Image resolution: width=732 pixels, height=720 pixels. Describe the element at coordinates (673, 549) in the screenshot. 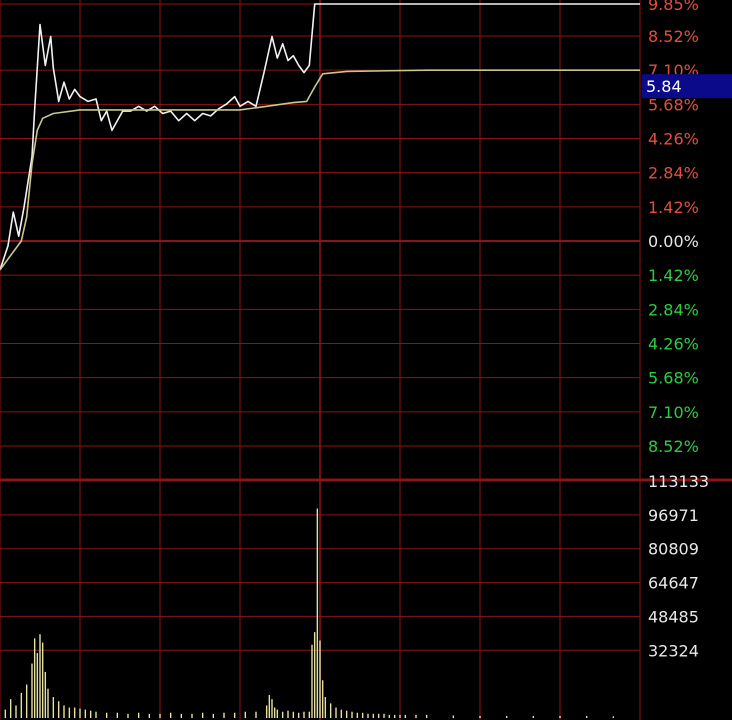

I see `volume-tick-label: 80809` at that location.